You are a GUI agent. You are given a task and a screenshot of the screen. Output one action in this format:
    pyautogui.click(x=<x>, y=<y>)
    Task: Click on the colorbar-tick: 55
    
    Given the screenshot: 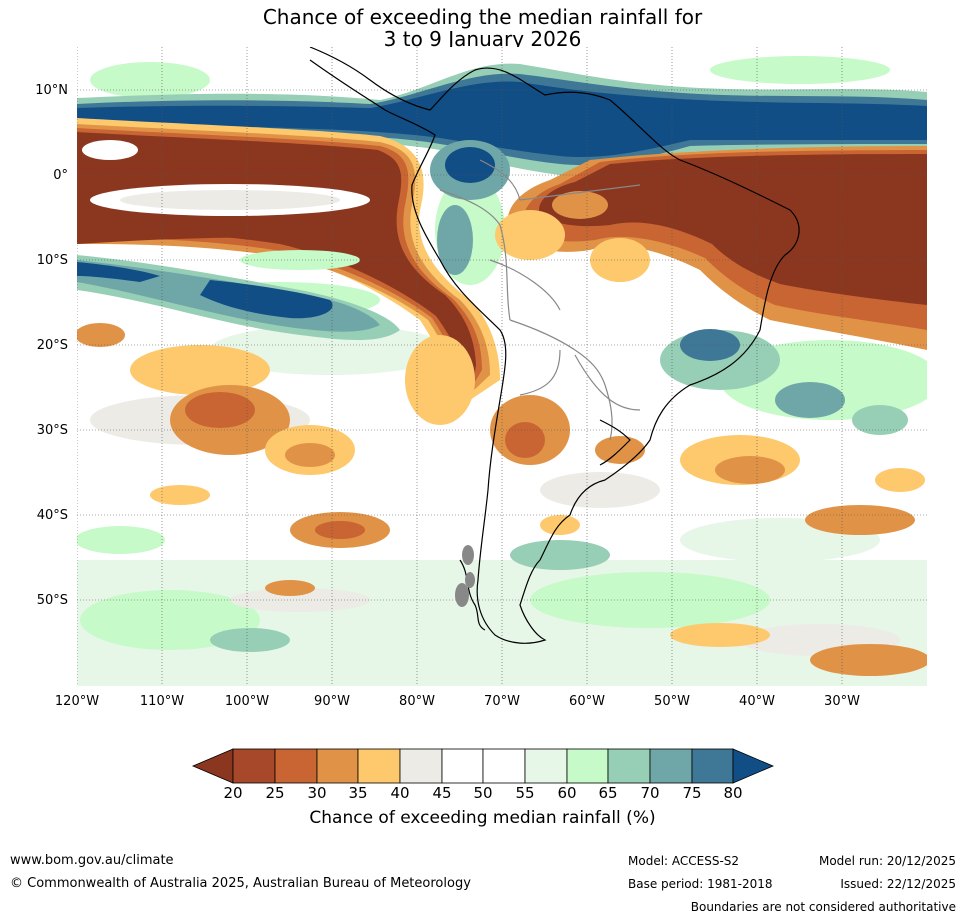 What is the action you would take?
    pyautogui.click(x=524, y=793)
    